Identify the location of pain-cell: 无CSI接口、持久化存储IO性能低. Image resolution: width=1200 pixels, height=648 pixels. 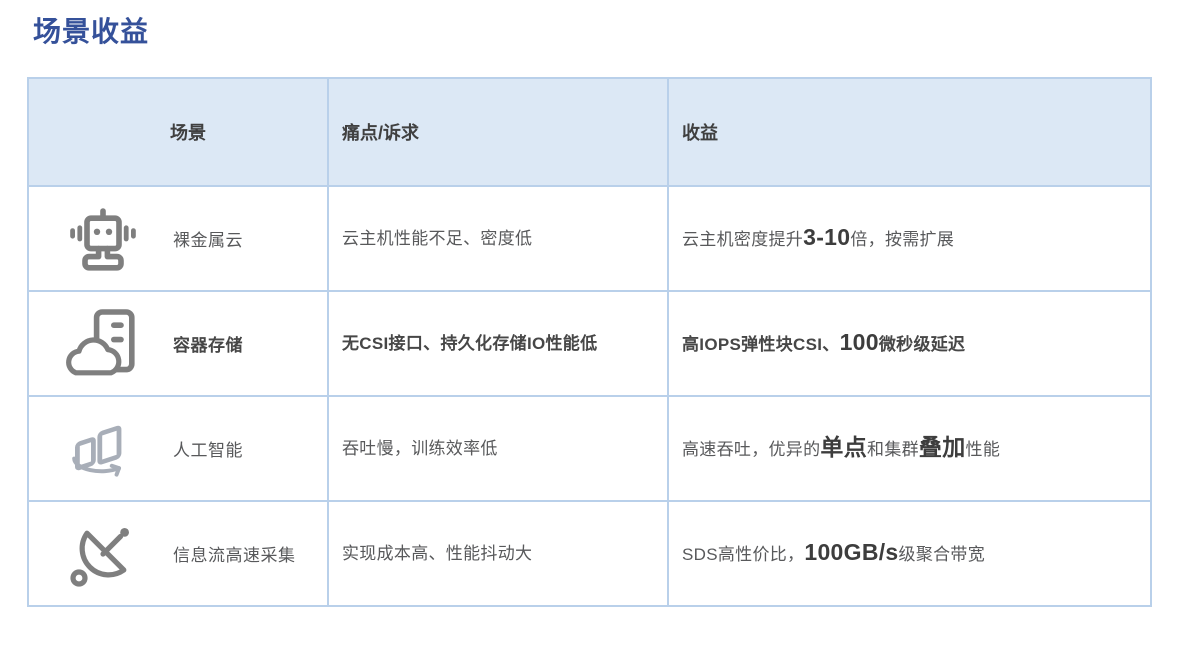
(498, 343).